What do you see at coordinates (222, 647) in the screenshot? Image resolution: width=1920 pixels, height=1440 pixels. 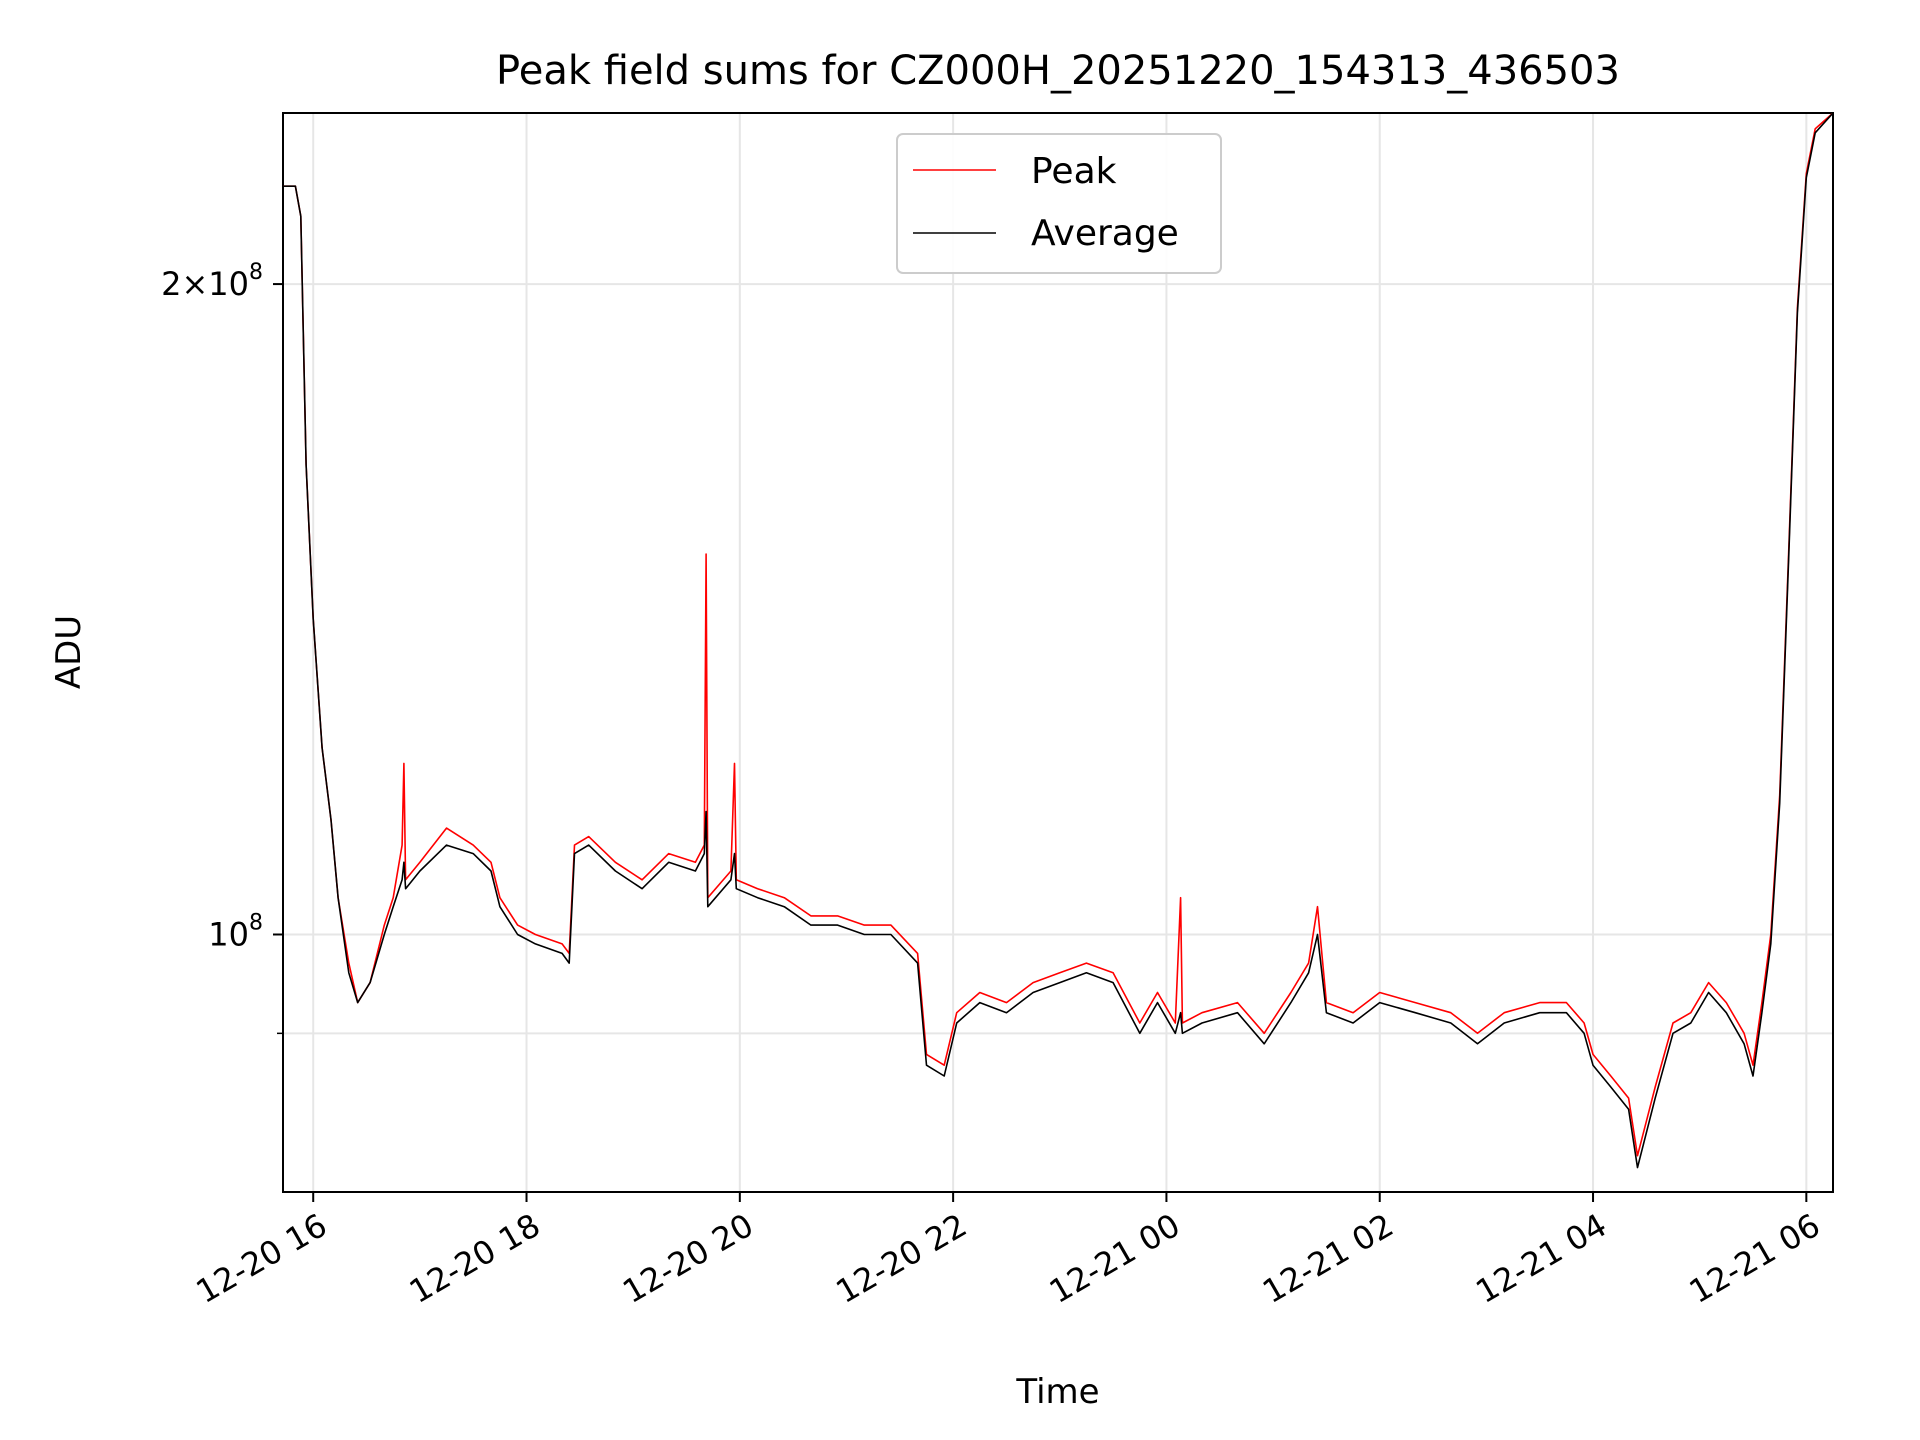 I see `y-axis: 108 2×108` at bounding box center [222, 647].